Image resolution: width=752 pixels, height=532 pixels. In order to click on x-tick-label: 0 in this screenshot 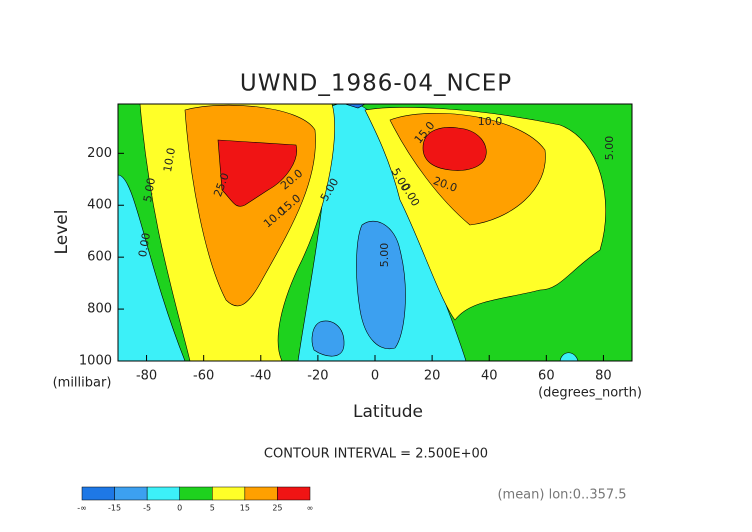, I will do `click(375, 376)`.